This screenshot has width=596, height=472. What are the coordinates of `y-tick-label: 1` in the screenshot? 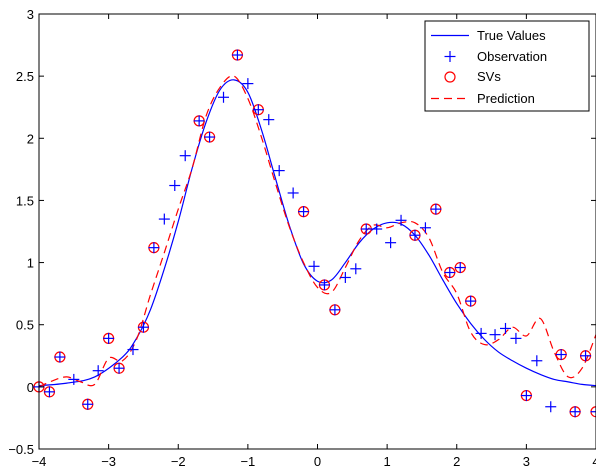 It's located at (30, 263).